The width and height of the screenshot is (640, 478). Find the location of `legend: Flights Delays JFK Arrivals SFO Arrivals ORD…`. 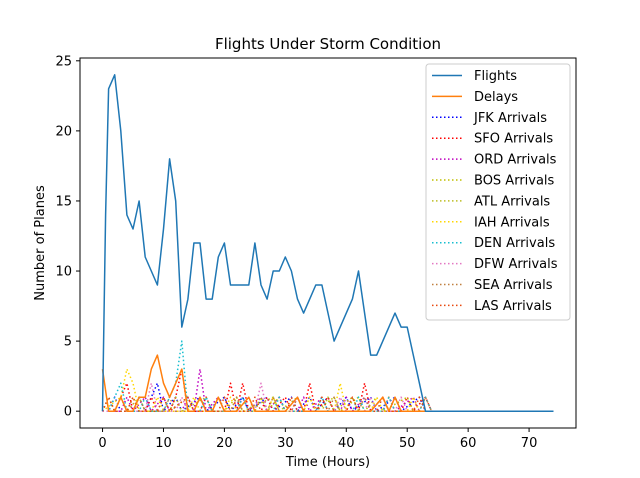

legend: Flights Delays JFK Arrivals SFO Arrivals ORD… is located at coordinates (498, 192).